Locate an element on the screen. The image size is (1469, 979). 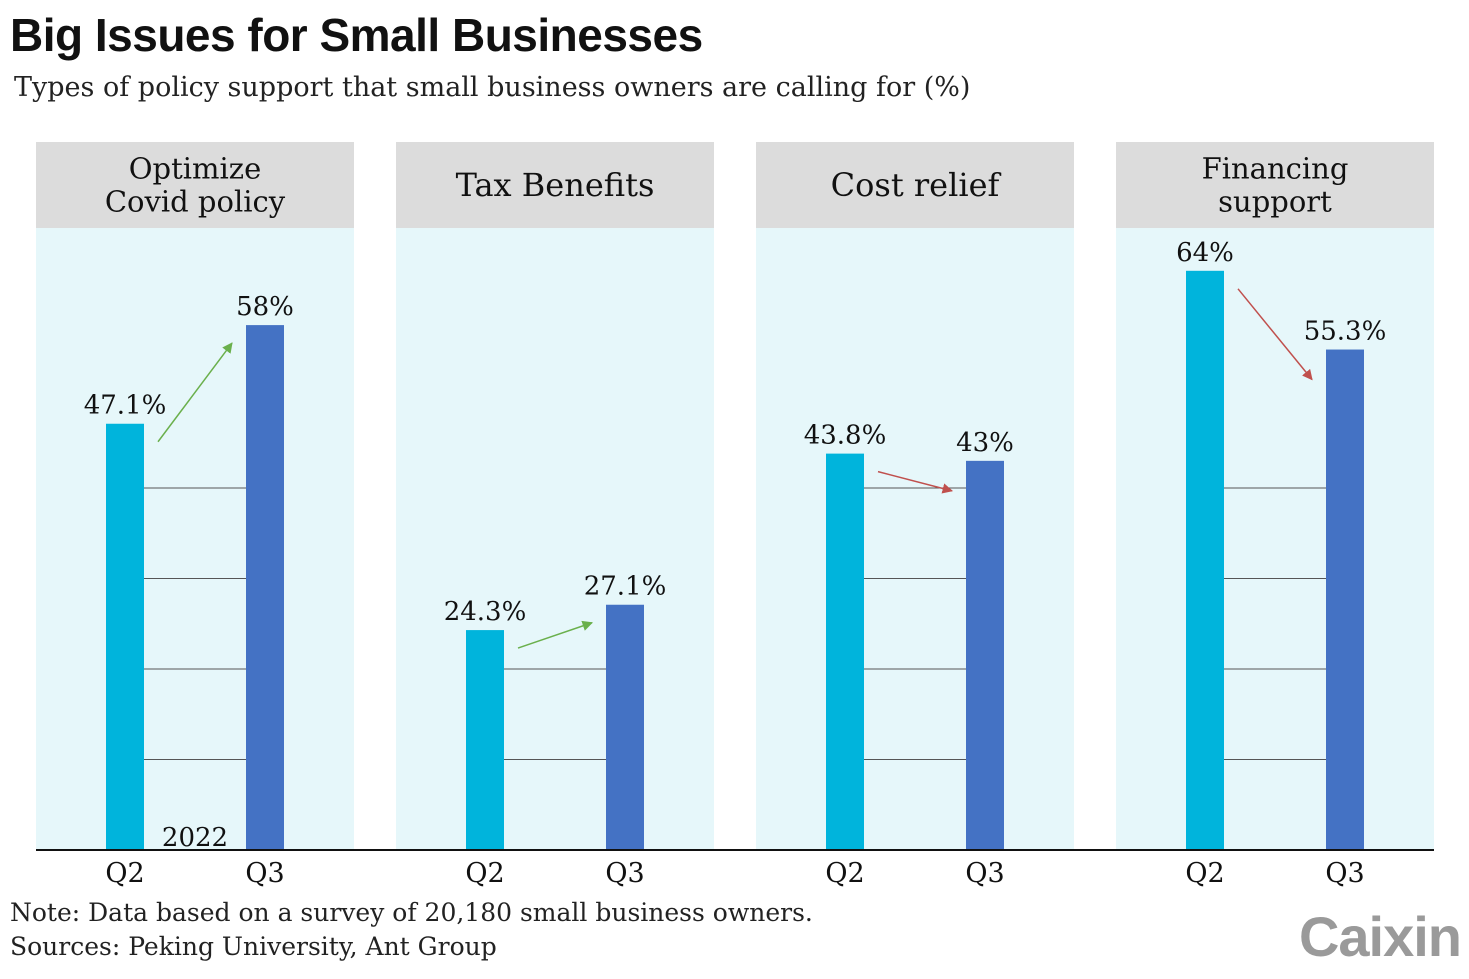
panel-1-trend-arrow is located at coordinates (195, 392).